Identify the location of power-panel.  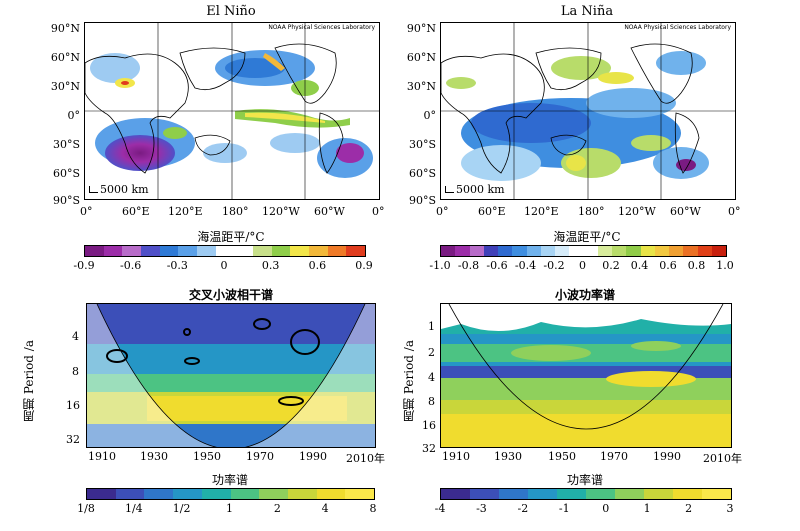
(586, 375).